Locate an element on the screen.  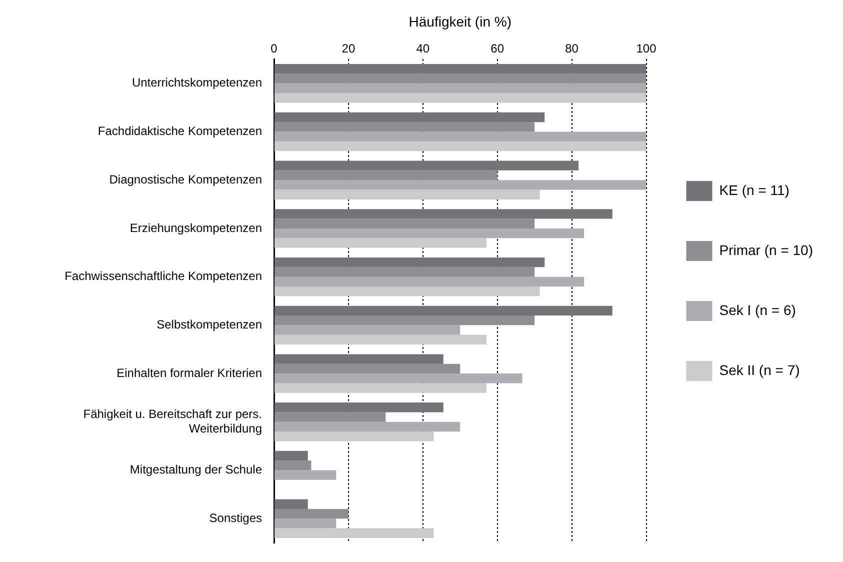
x-tick-label: 20 is located at coordinates (349, 48).